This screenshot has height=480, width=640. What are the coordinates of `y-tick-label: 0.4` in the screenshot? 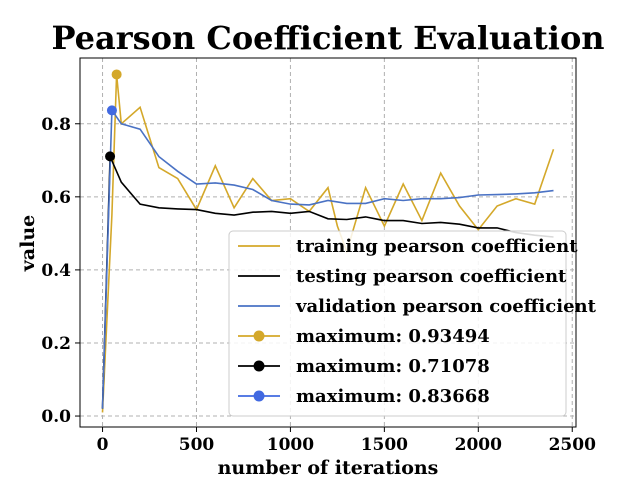 It's located at (56, 271).